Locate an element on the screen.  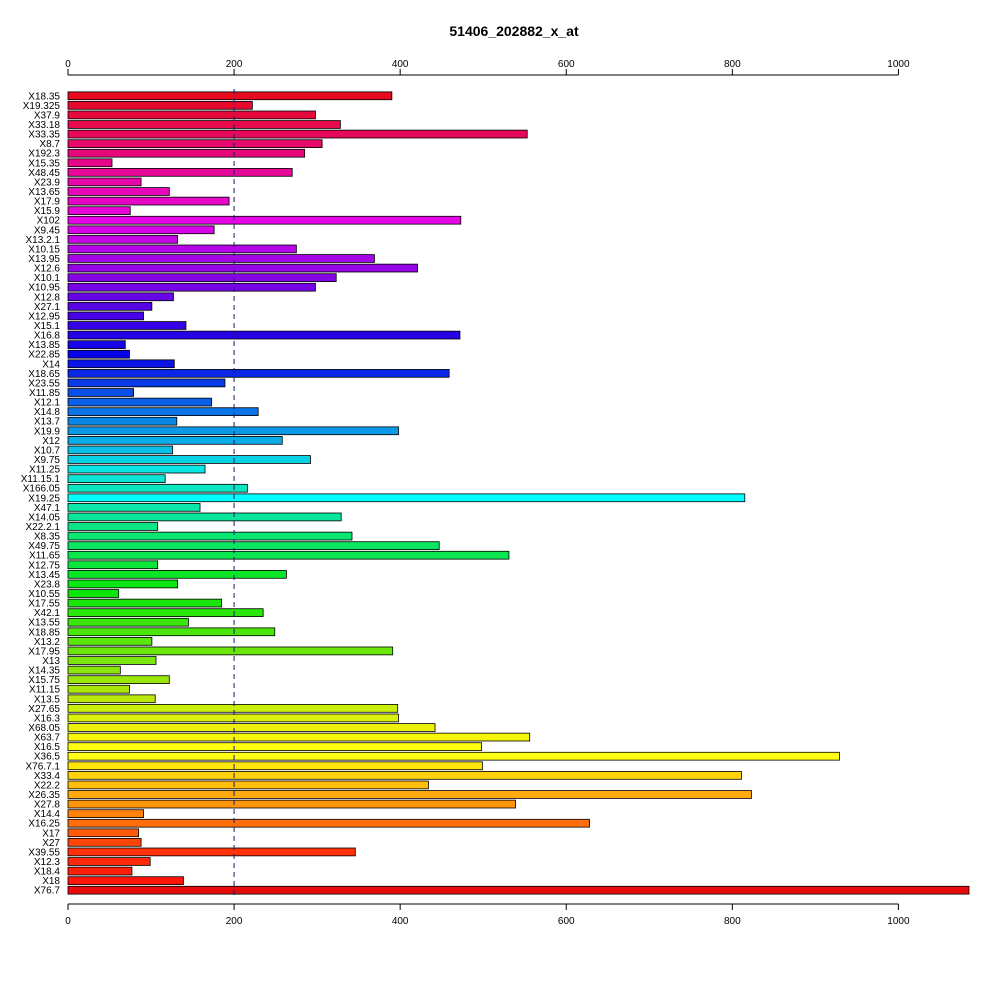
category-label: X19.325 is located at coordinates (42, 106).